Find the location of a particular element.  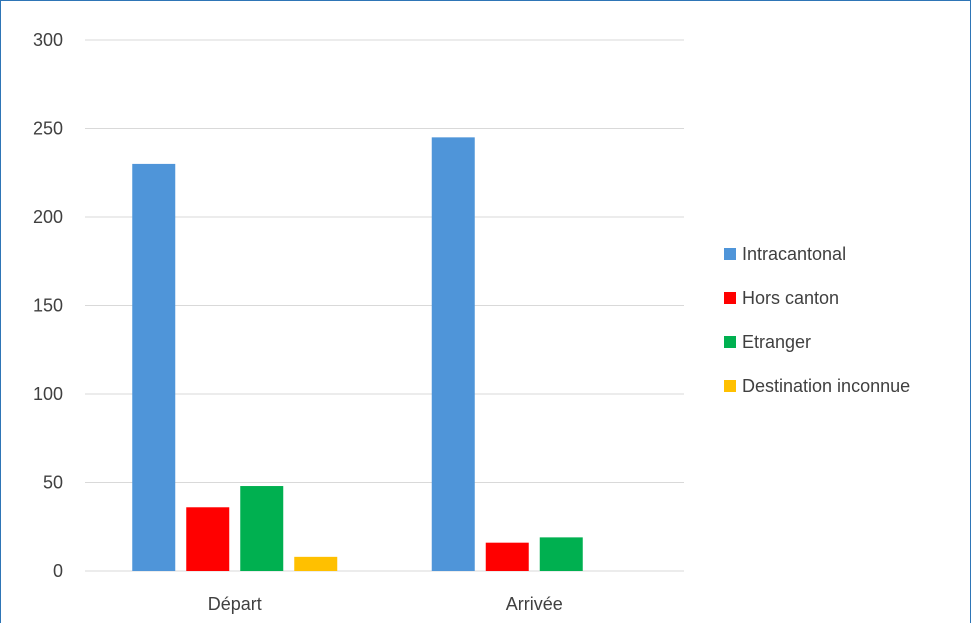

y-tick-label: 0 is located at coordinates (58, 571).